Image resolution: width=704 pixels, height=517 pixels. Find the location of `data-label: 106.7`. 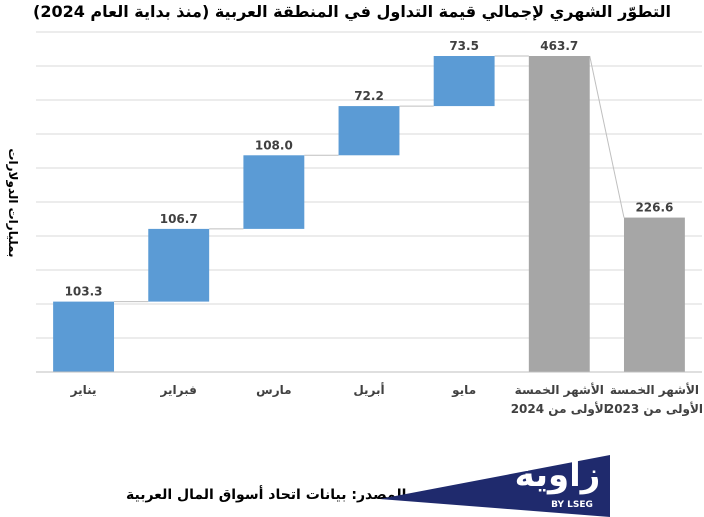

data-label: 106.7 is located at coordinates (179, 219).